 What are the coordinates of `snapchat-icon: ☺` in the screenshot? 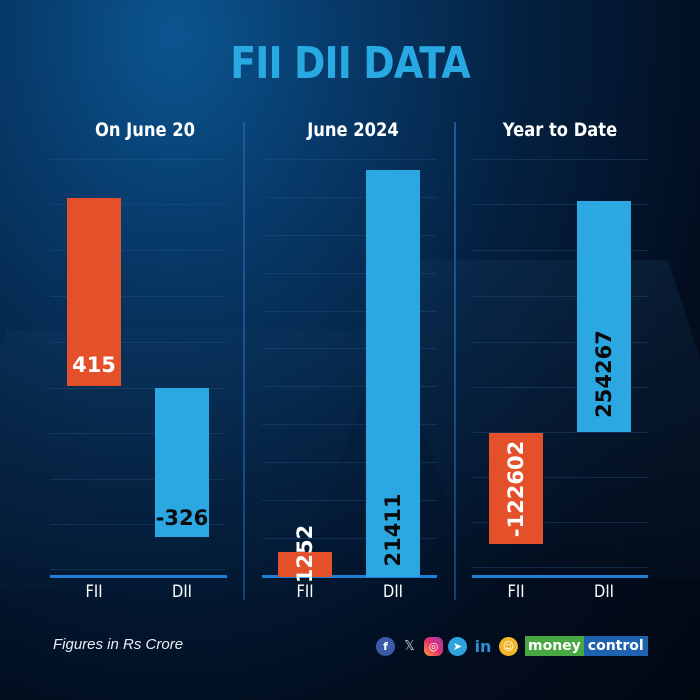 It's located at (508, 646).